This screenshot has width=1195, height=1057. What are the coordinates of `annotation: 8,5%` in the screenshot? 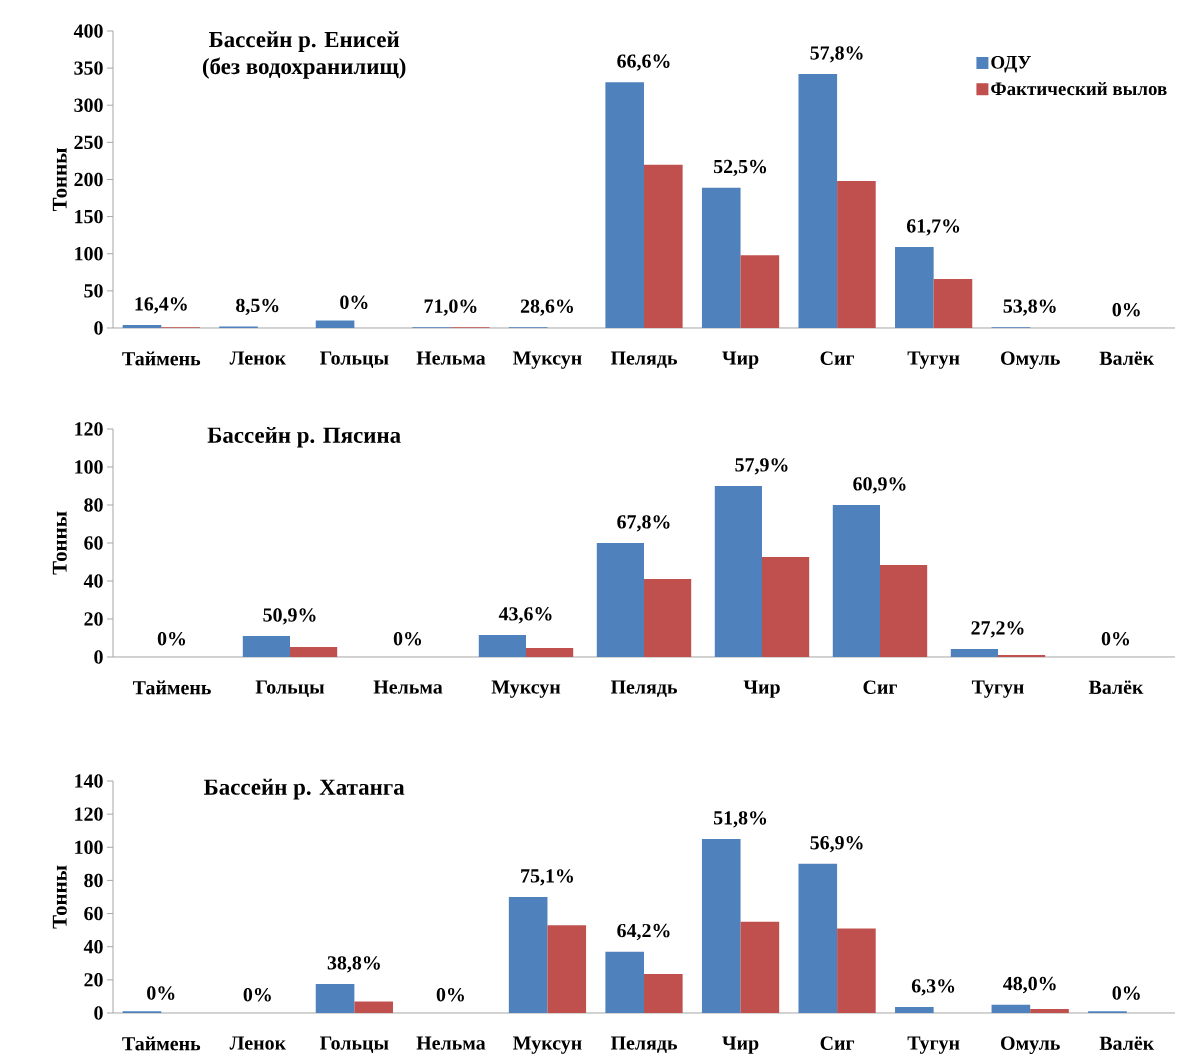 It's located at (257, 306).